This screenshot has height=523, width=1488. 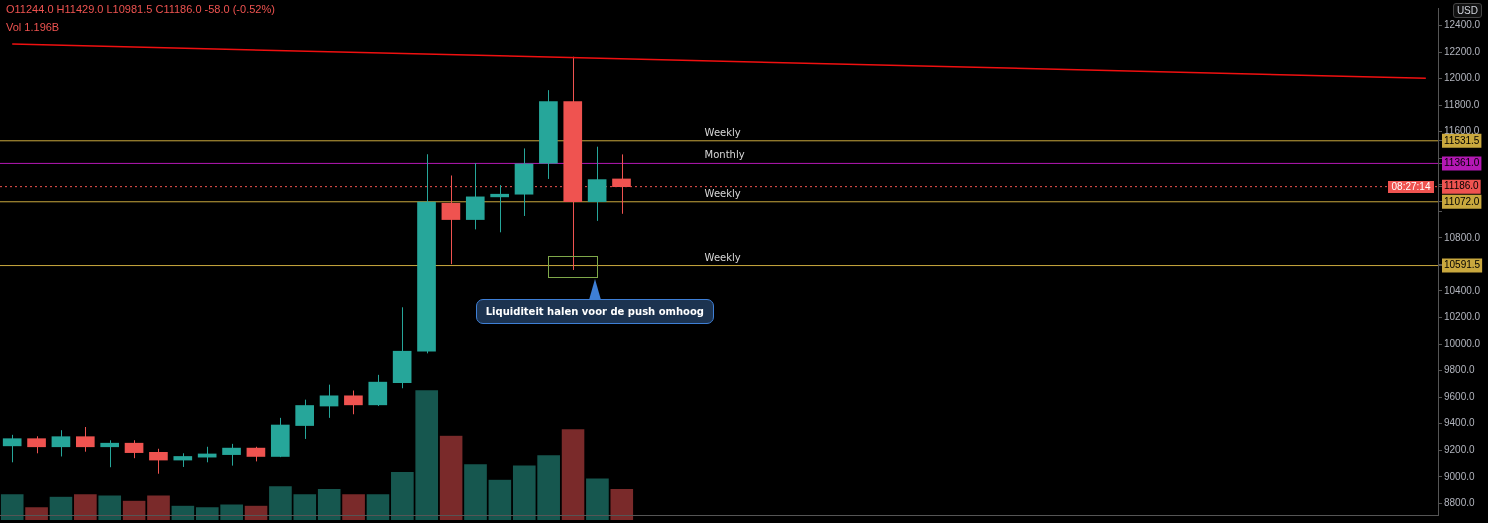 What do you see at coordinates (1460, 503) in the screenshot?
I see `y-tick-label: 8800.0` at bounding box center [1460, 503].